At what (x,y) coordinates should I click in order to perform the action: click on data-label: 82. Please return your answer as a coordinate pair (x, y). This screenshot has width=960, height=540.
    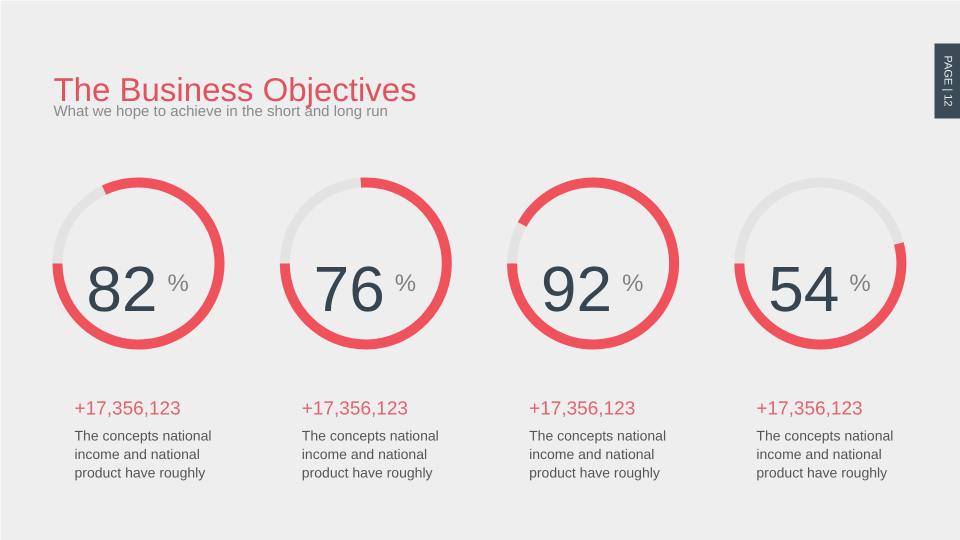
    Looking at the image, I should click on (122, 289).